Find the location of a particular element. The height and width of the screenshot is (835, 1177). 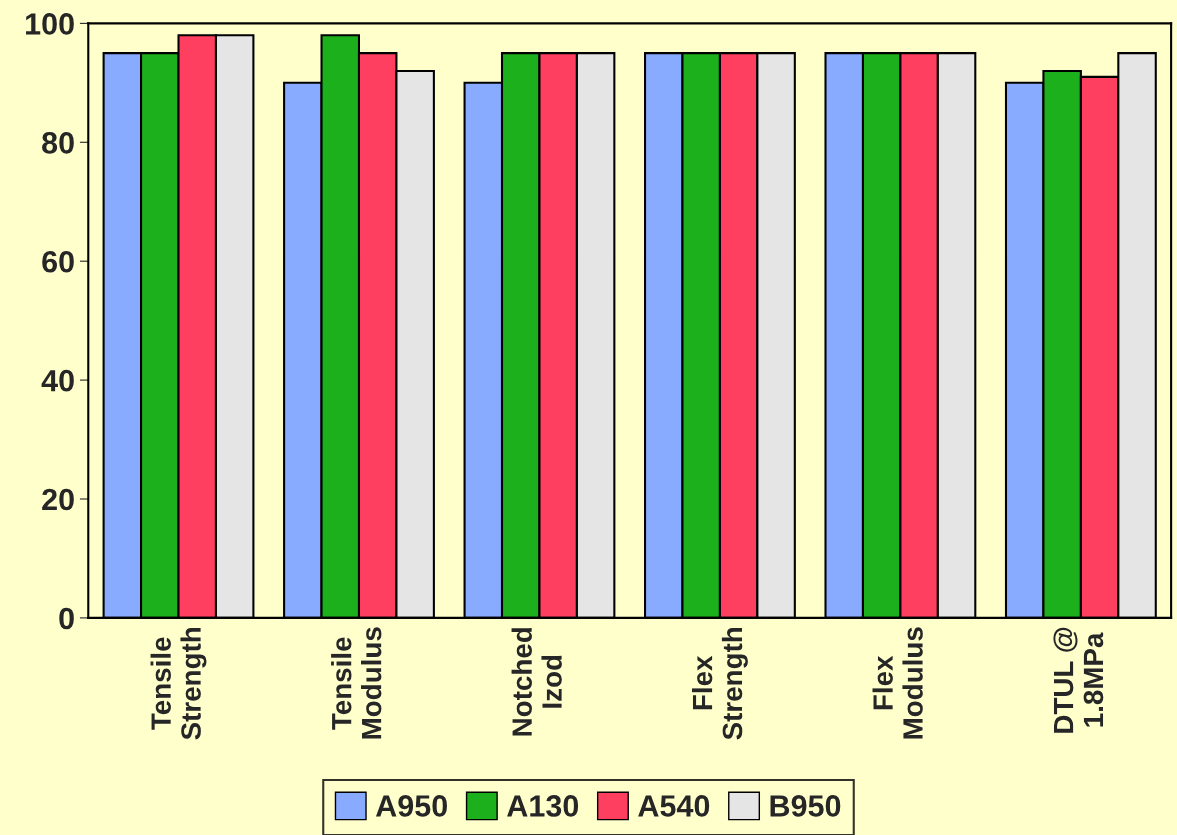

legend-label: A130 is located at coordinates (543, 806).